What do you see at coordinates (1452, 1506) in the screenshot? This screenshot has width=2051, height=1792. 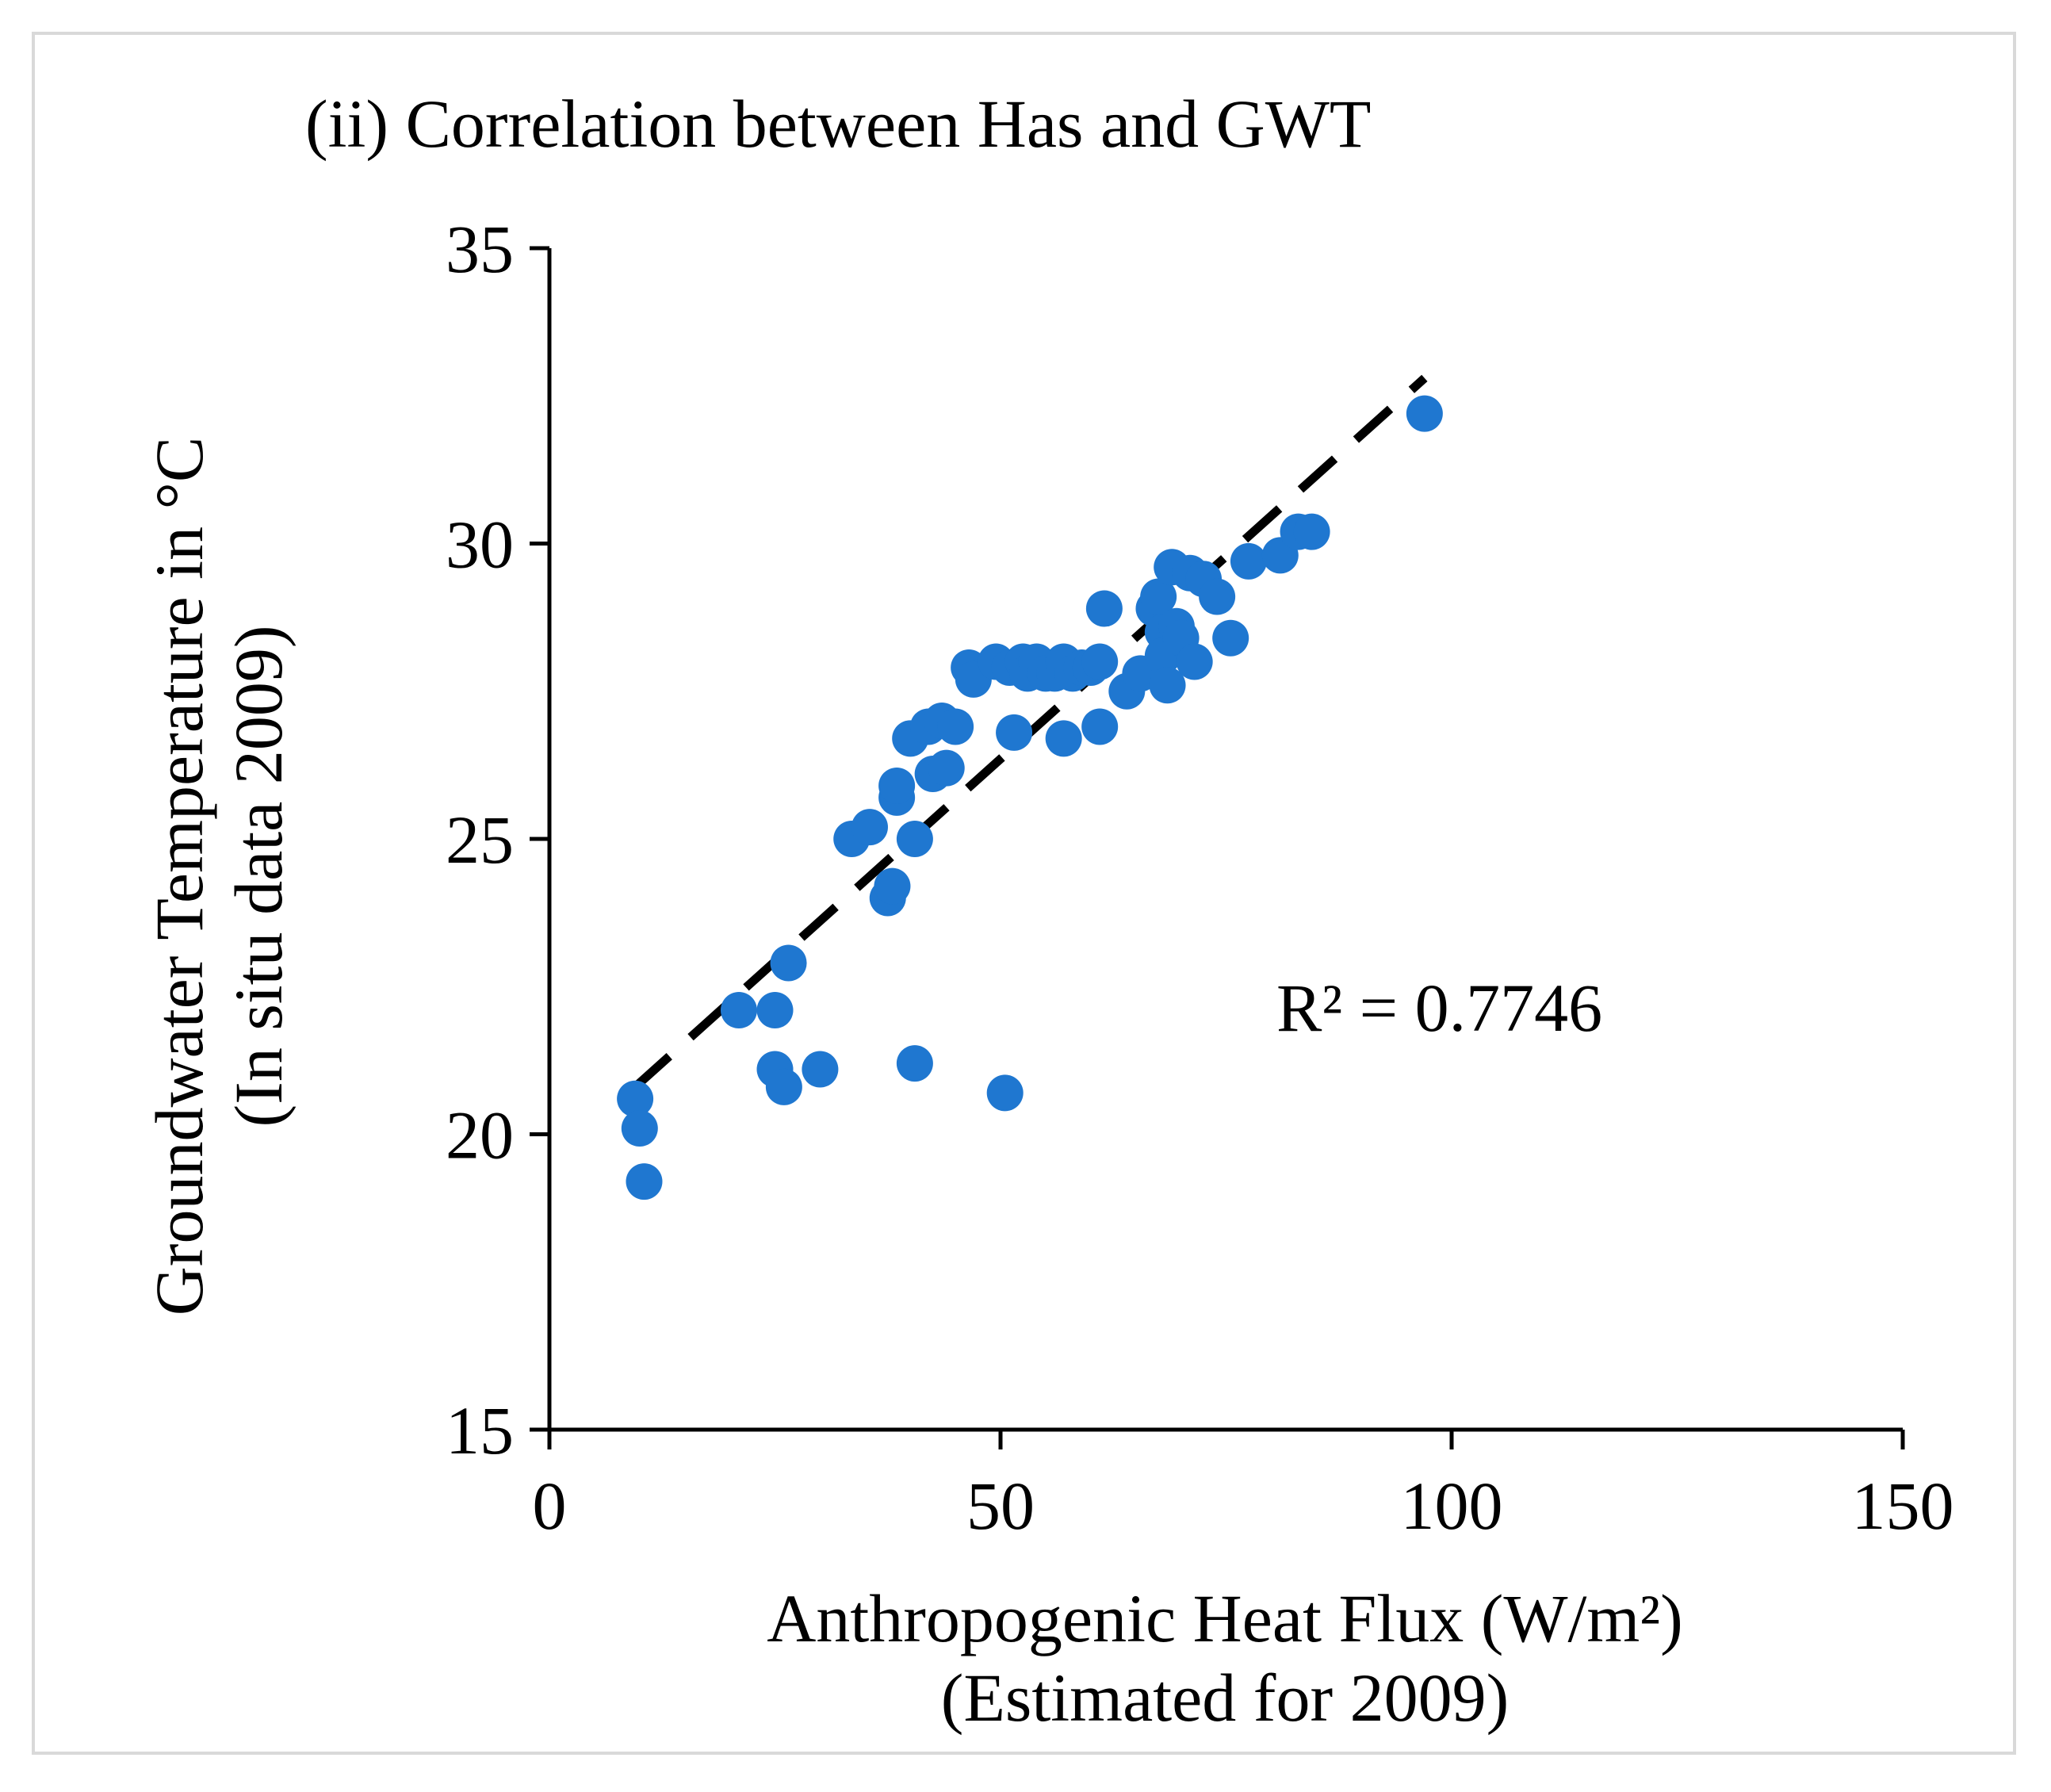 I see `x-tick-label: 100` at bounding box center [1452, 1506].